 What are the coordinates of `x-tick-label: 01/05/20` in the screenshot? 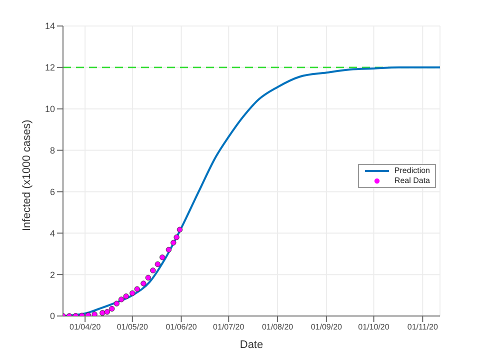 It's located at (132, 327).